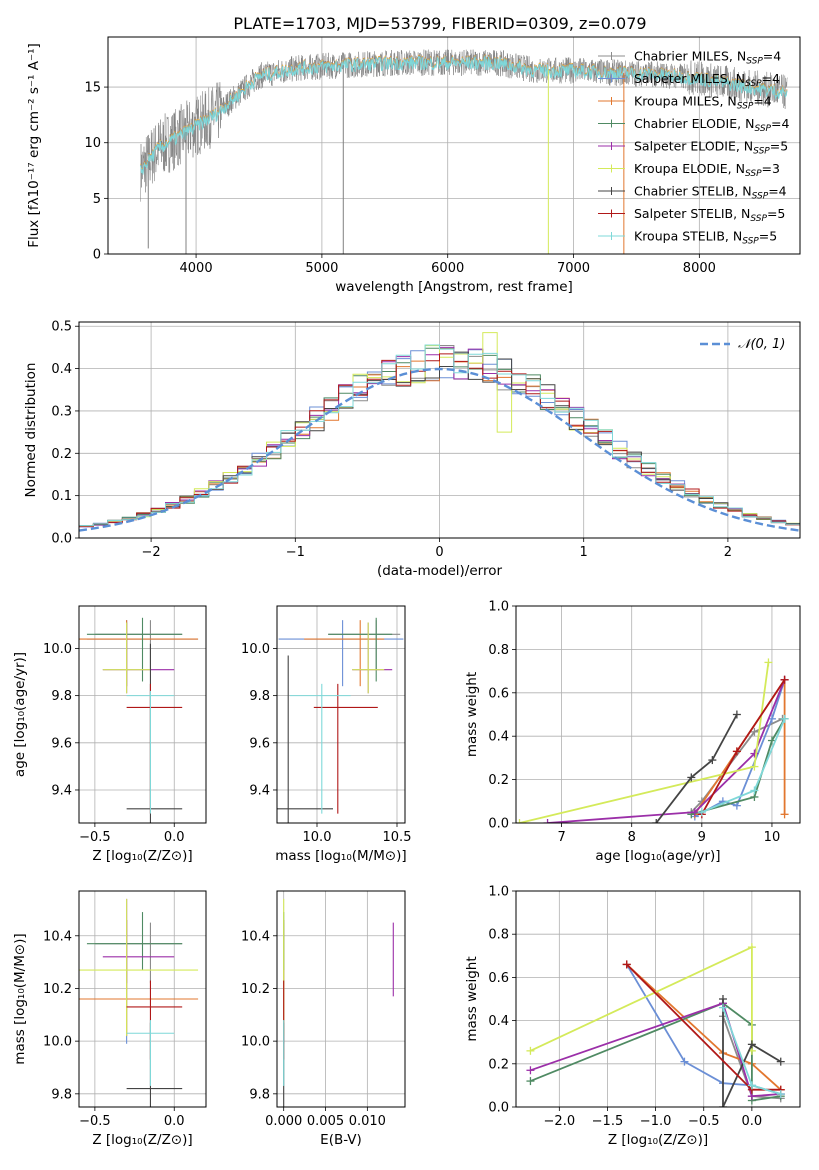 The width and height of the screenshot is (819, 1170). I want to click on legend-entry-label: Chabrier STELIB, N, so click(693, 191).